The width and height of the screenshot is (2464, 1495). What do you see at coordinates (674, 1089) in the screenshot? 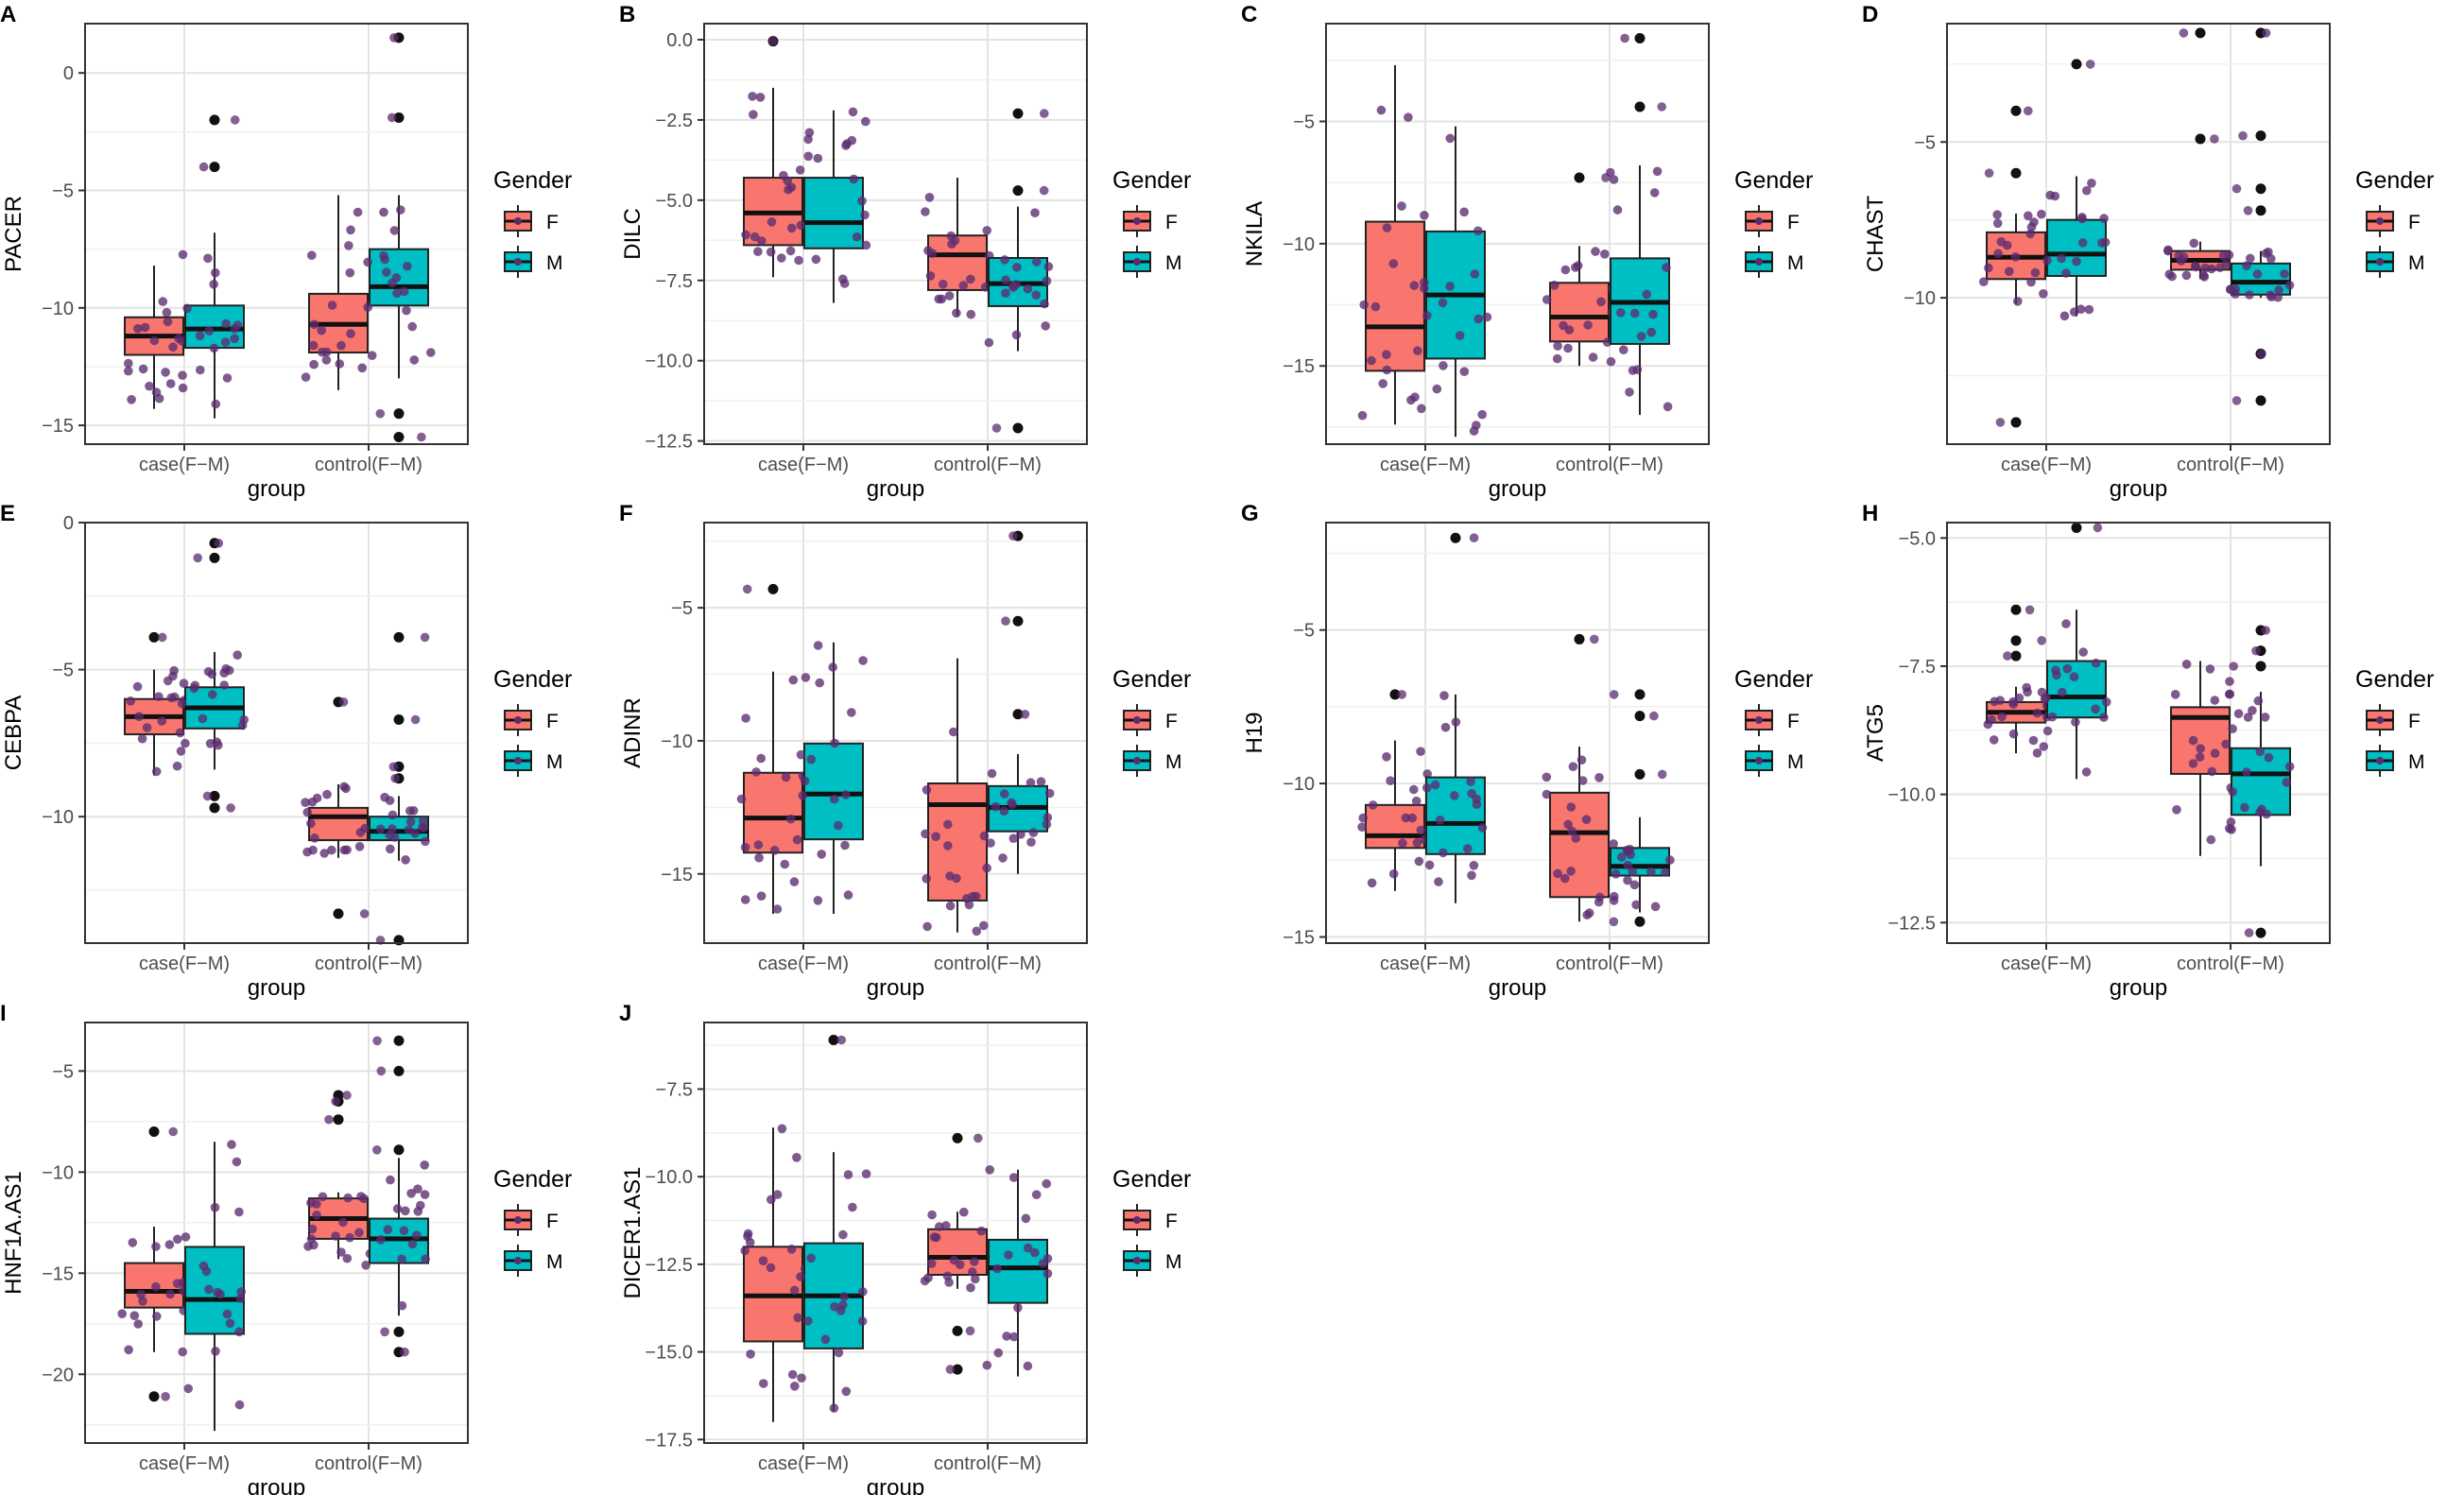
I see `y-tick-label: −7.5` at bounding box center [674, 1089].